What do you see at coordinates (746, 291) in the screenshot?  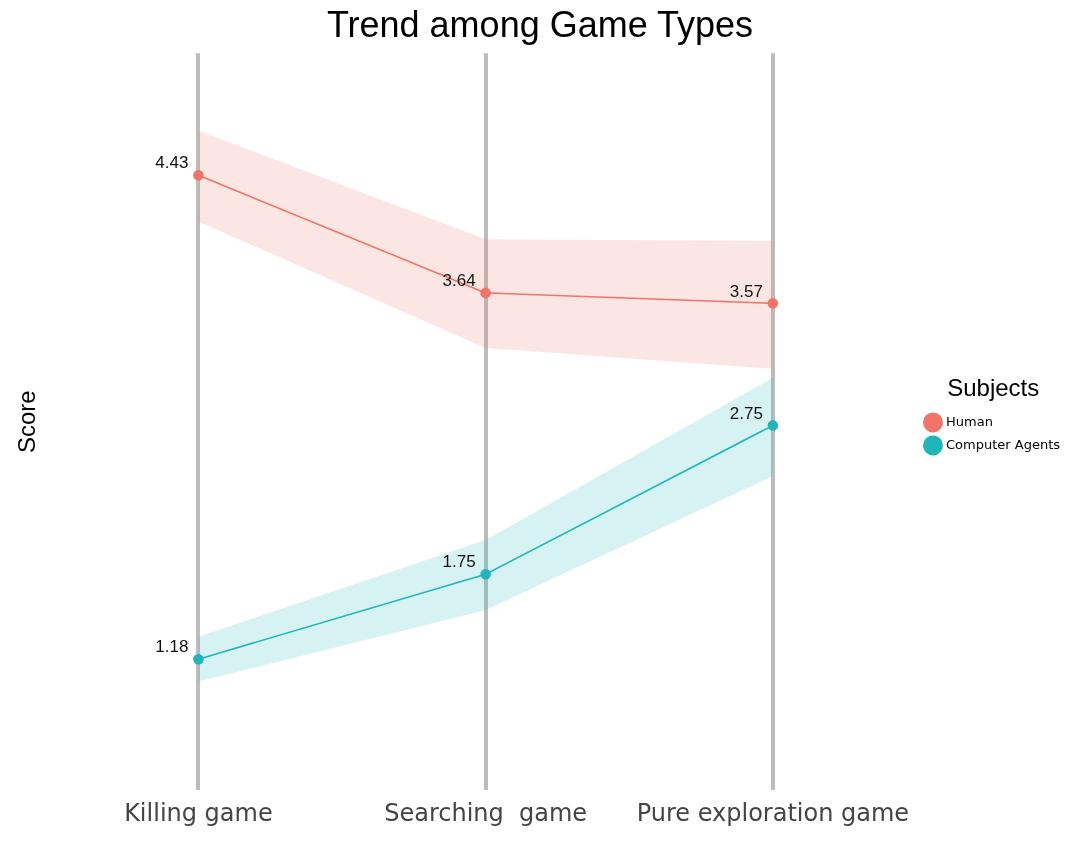 I see `data-label: 3.57` at bounding box center [746, 291].